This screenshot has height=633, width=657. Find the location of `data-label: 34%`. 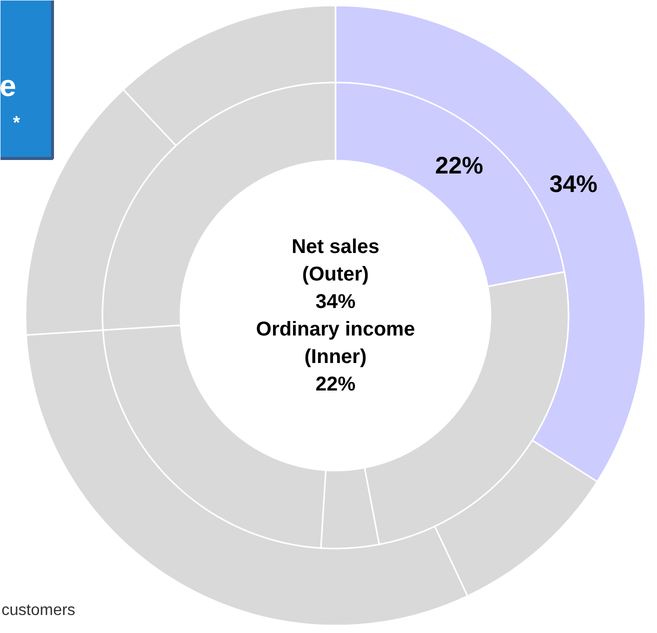

data-label: 34% is located at coordinates (573, 184).